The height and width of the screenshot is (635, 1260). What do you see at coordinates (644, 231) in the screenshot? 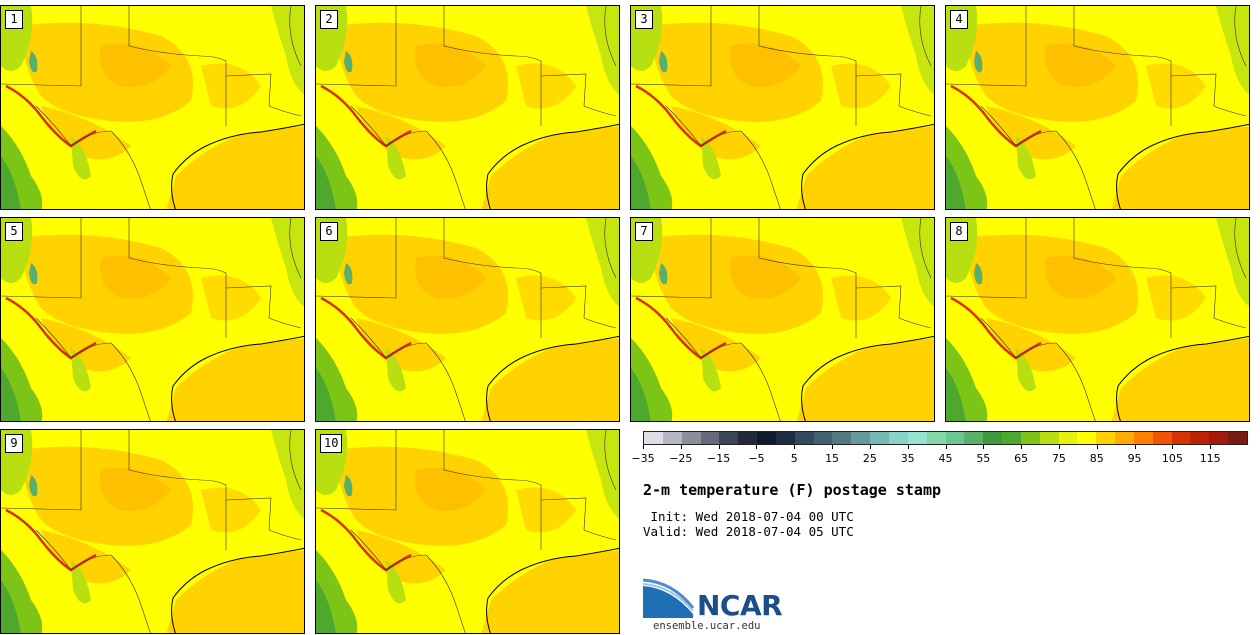
I see `member-label: 7` at bounding box center [644, 231].